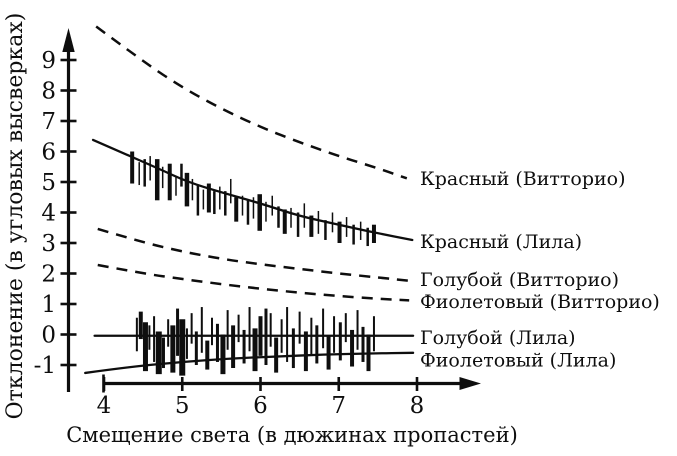 Image resolution: width=677 pixels, height=456 pixels. What do you see at coordinates (48, 275) in the screenshot?
I see `y-tick-label: 2` at bounding box center [48, 275].